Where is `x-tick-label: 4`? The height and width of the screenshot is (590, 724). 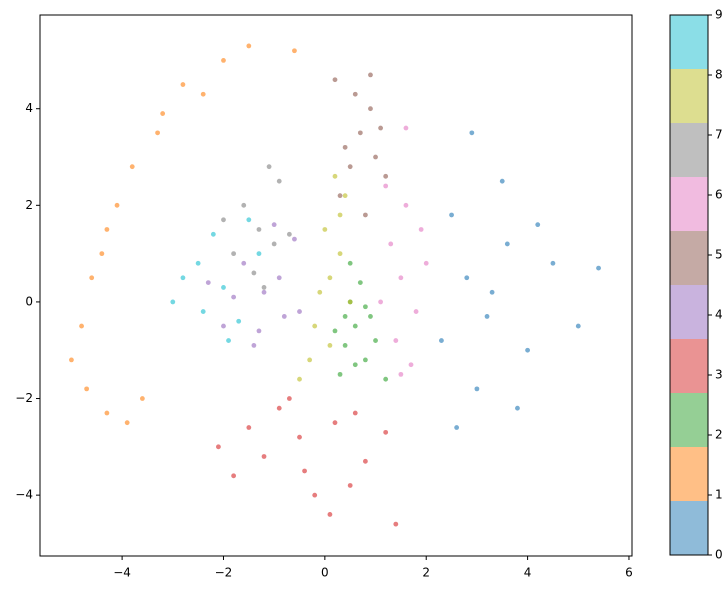
x-tick-label: 4 is located at coordinates (528, 573).